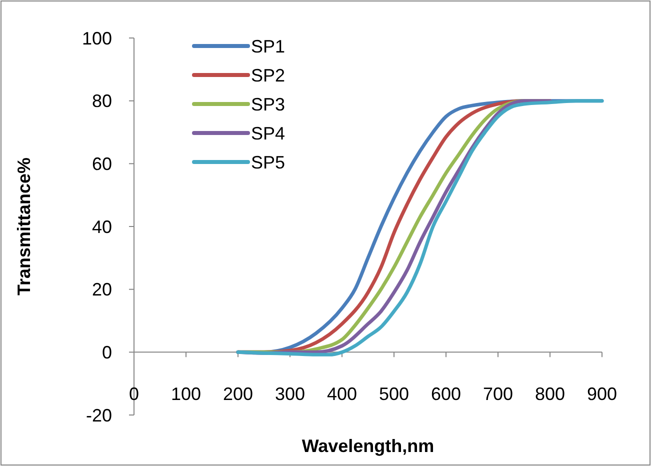  I want to click on x-tick-label: 200, so click(238, 394).